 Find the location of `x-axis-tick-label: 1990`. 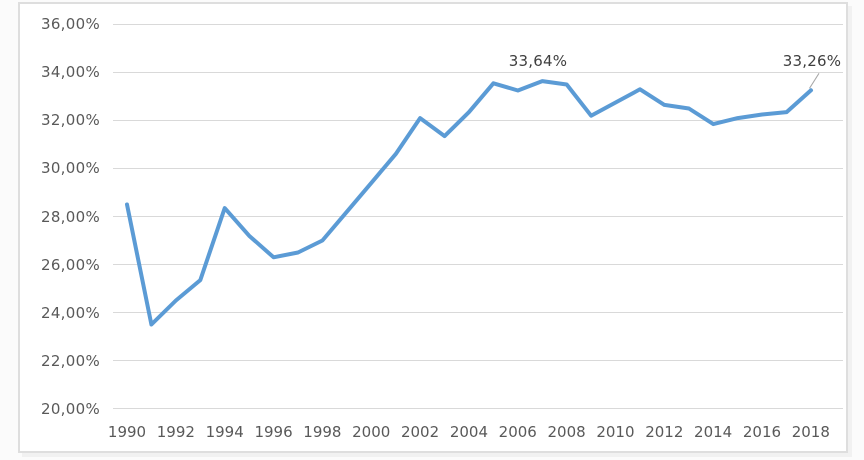

x-axis-tick-label: 1990 is located at coordinates (127, 432).